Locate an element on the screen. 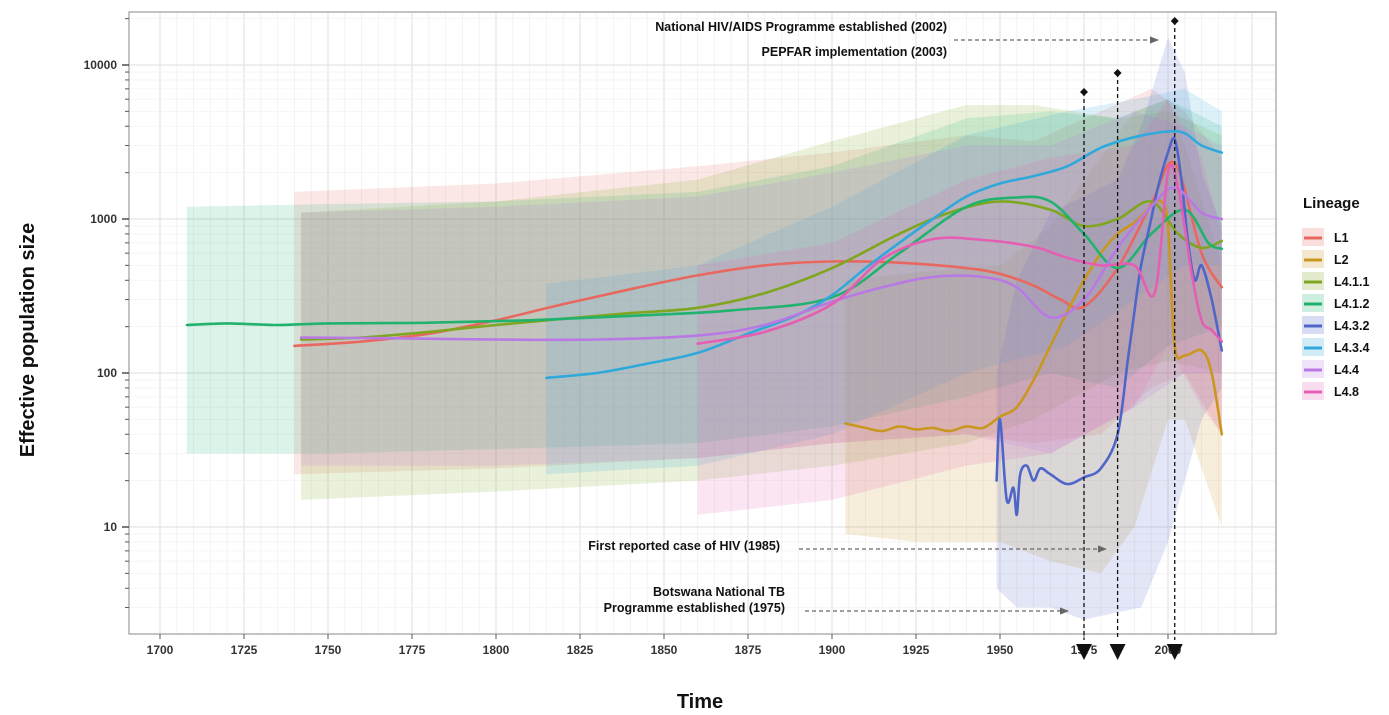  legend-label-L4-3-2: L4.3.2 is located at coordinates (1351, 326).